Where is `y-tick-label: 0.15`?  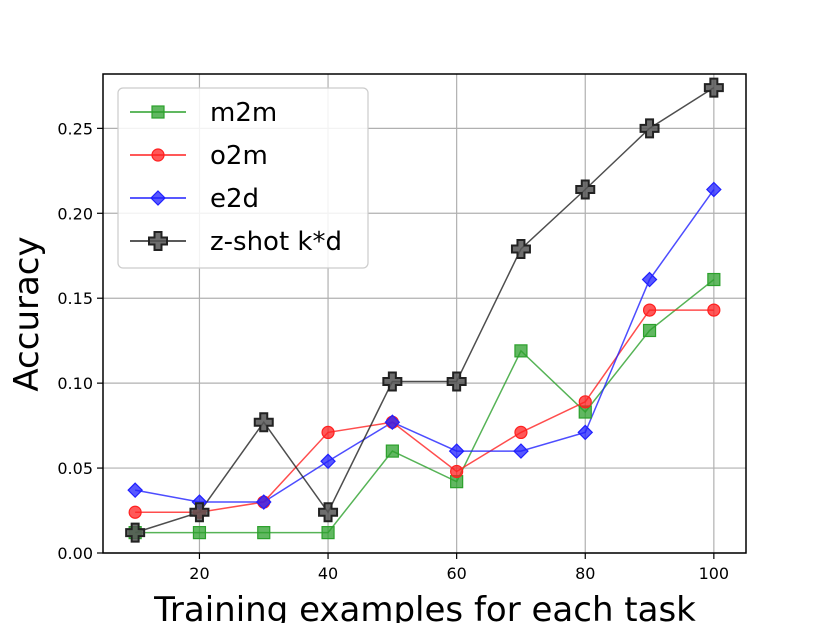
y-tick-label: 0.15 is located at coordinates (75, 298).